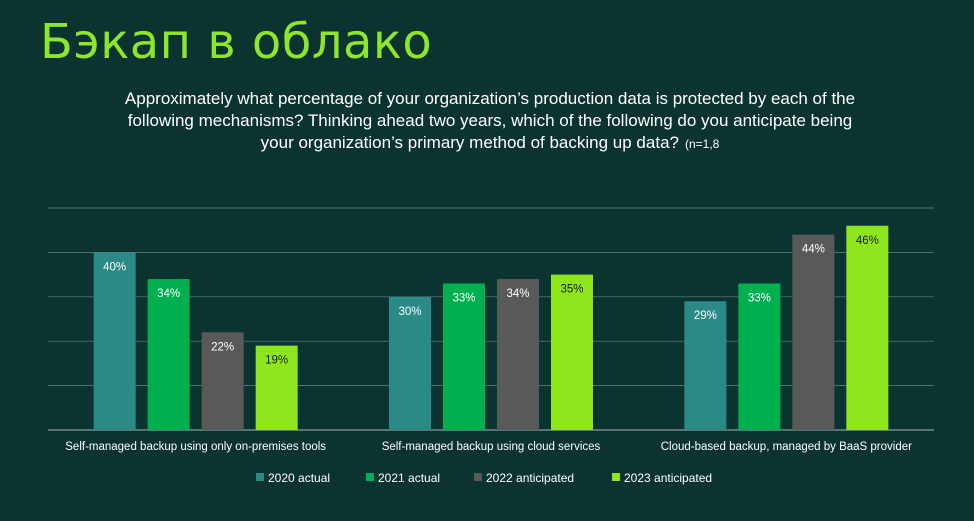 Image resolution: width=974 pixels, height=521 pixels. I want to click on data-label: 40%, so click(114, 267).